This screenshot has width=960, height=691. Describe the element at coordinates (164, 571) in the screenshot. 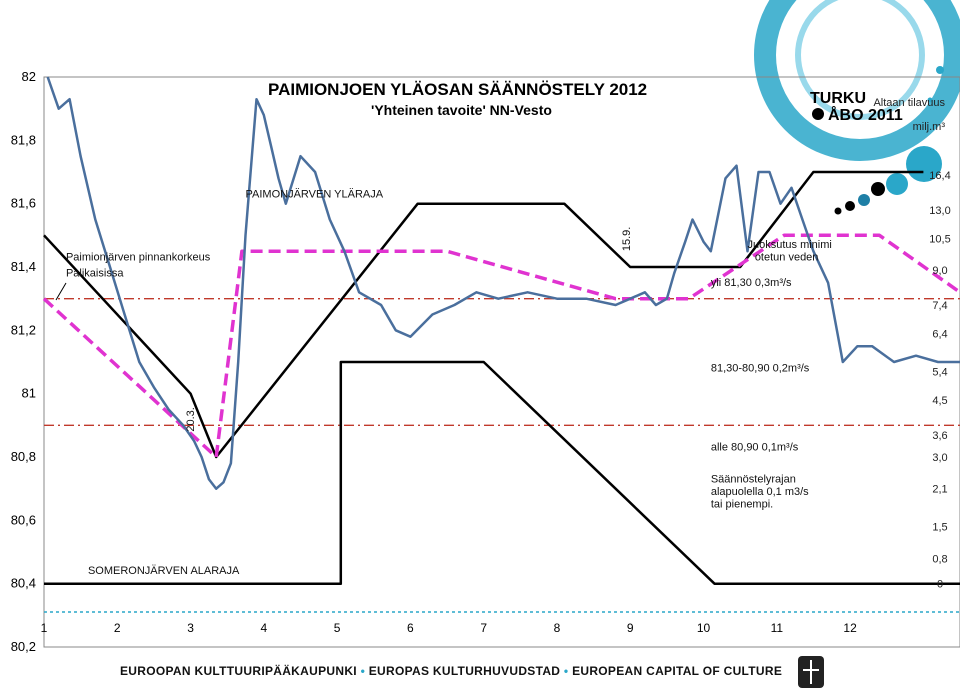

I see `annotation-text: SOMERONJÄRVEN ALARAJA` at that location.